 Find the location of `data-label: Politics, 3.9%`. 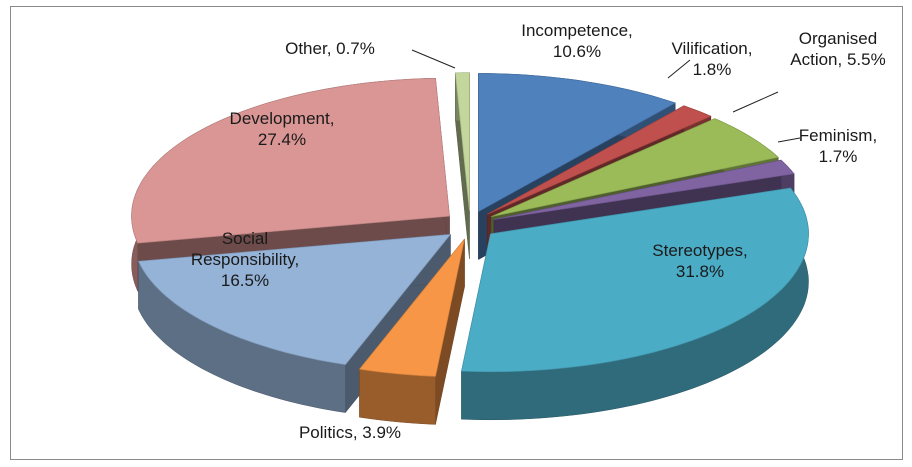

data-label: Politics, 3.9% is located at coordinates (350, 432).